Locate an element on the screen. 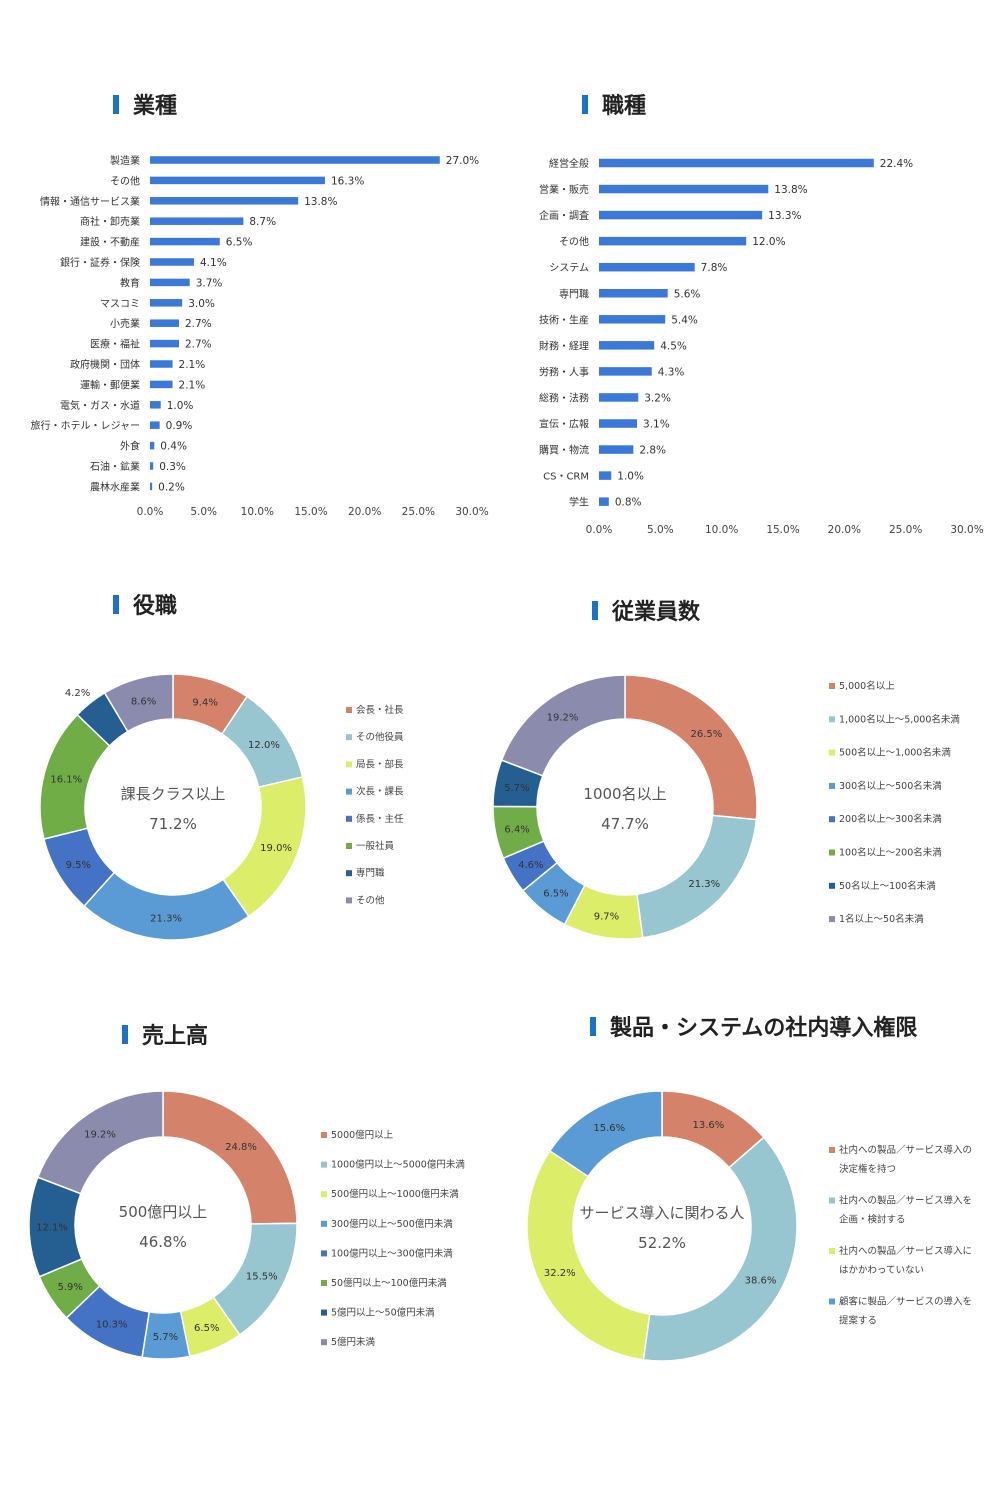  slice-data-label: 32.2% is located at coordinates (560, 1273).